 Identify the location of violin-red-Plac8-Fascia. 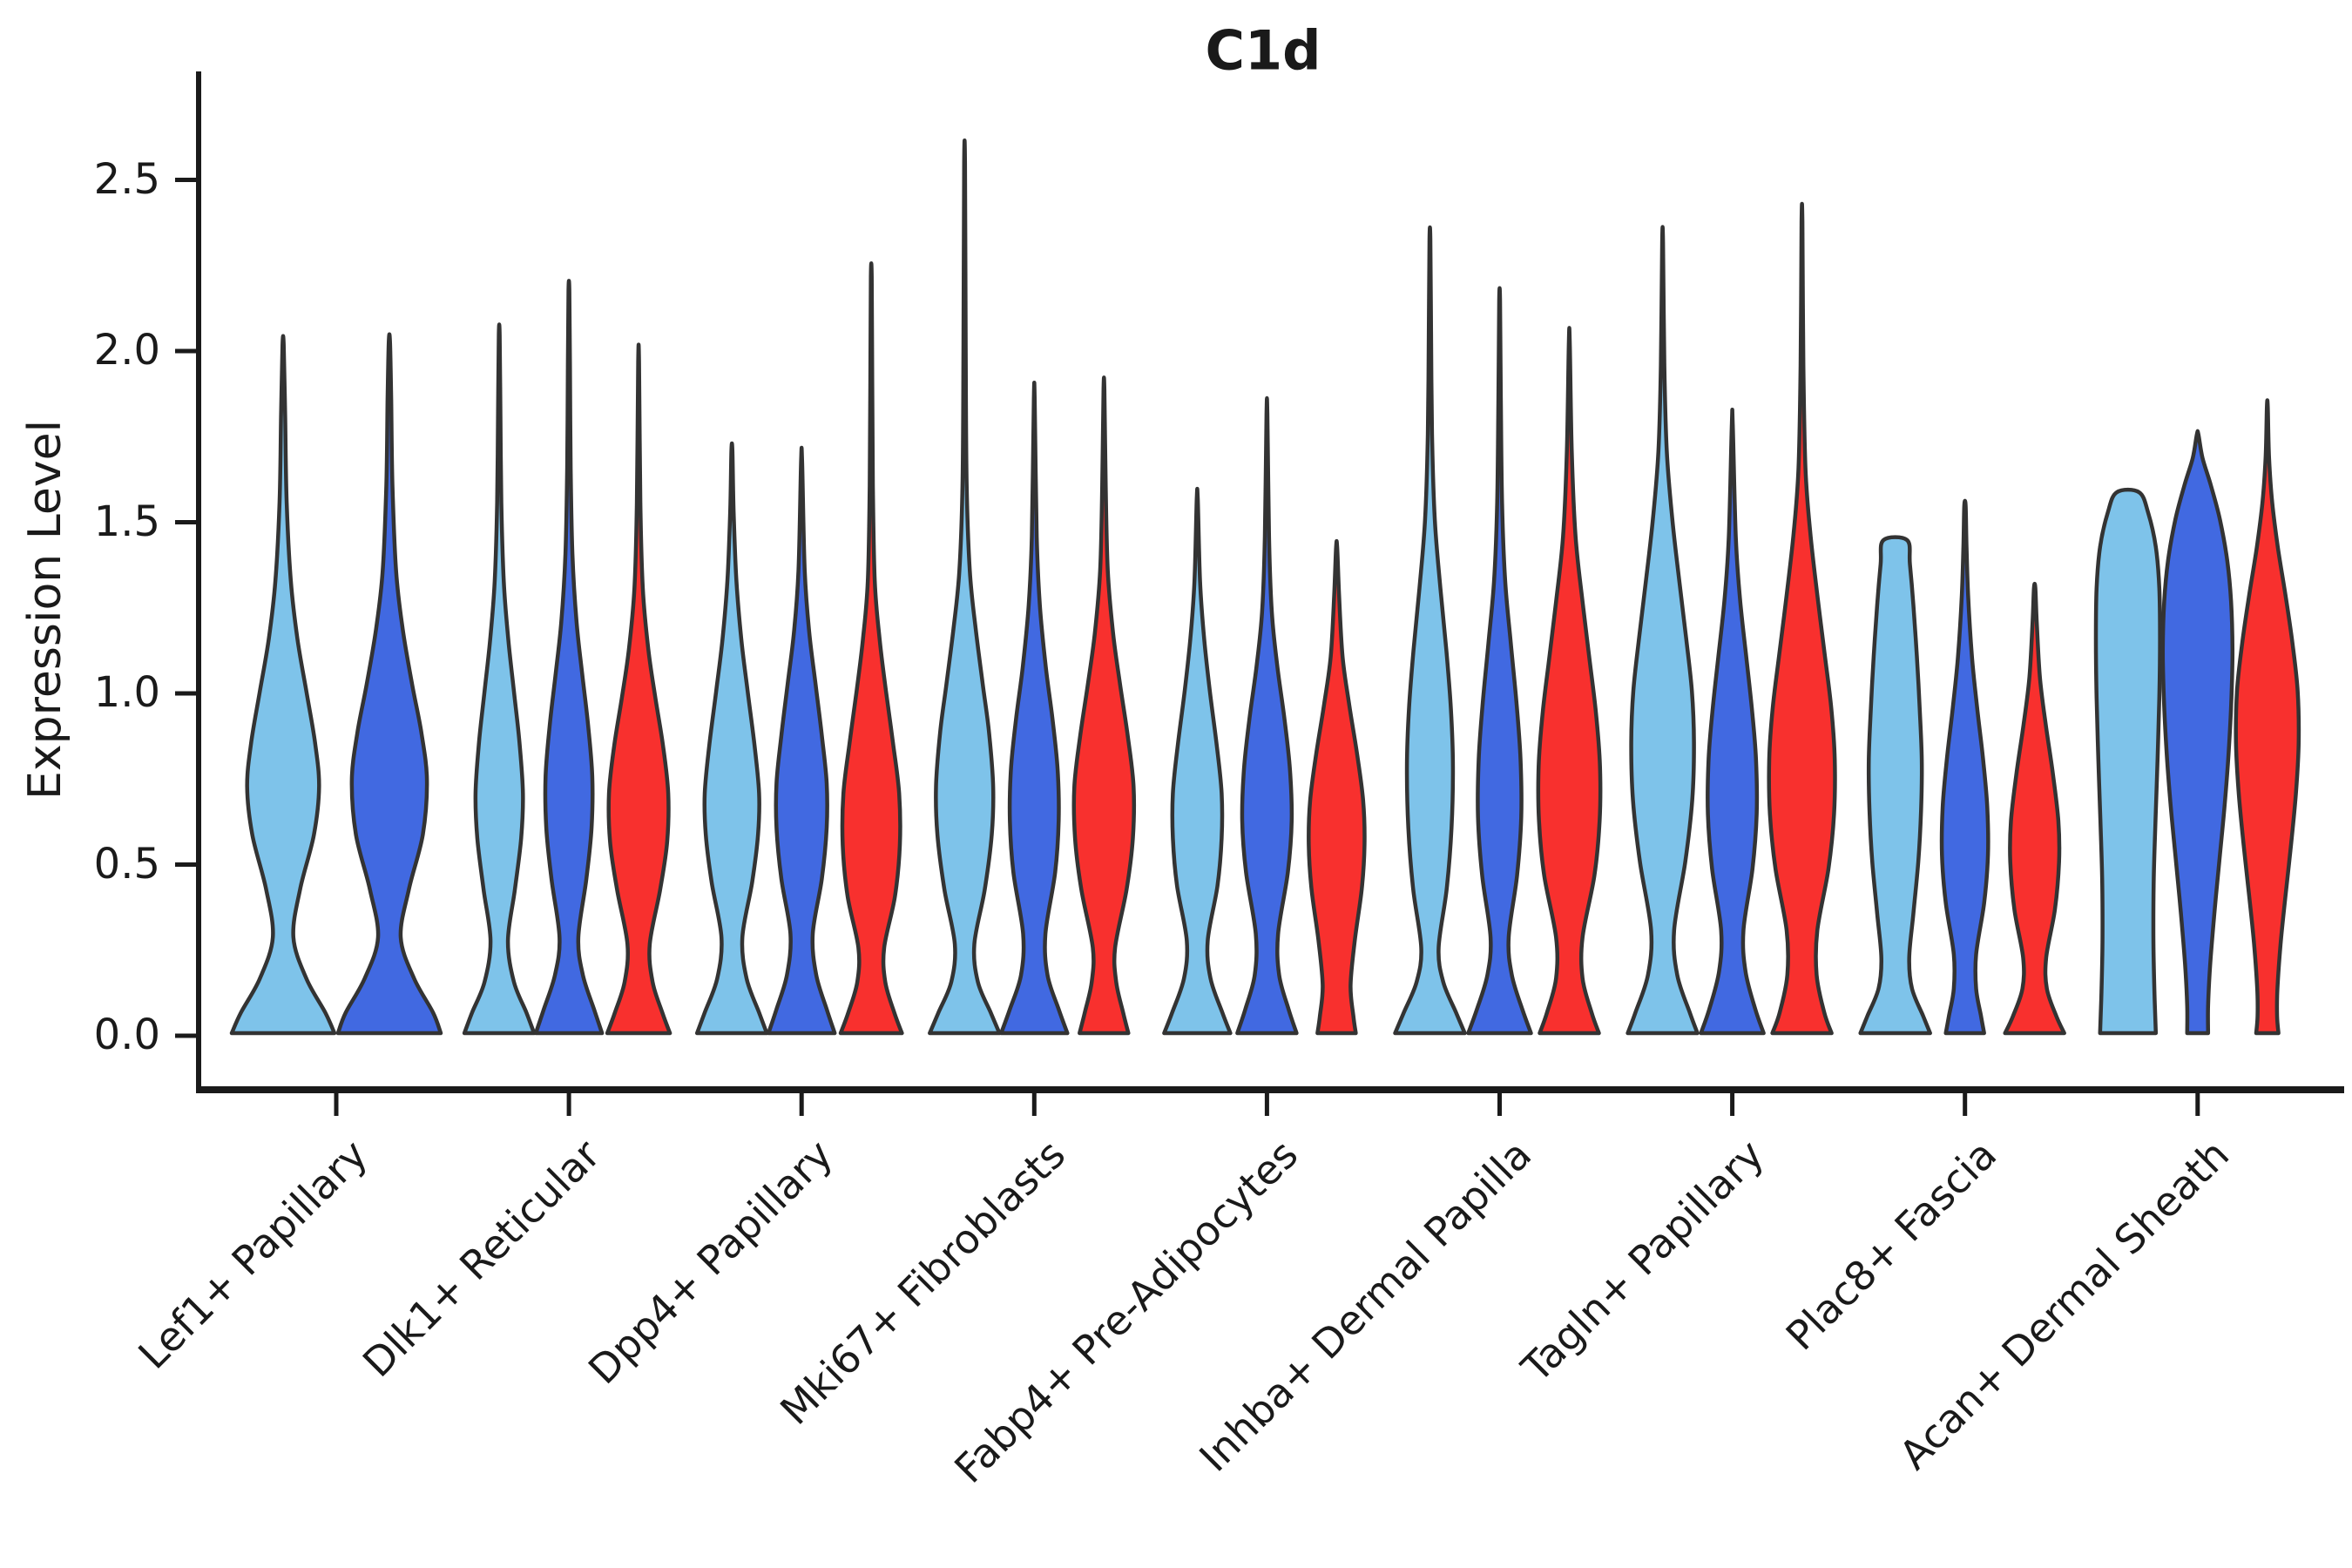
(2034, 808).